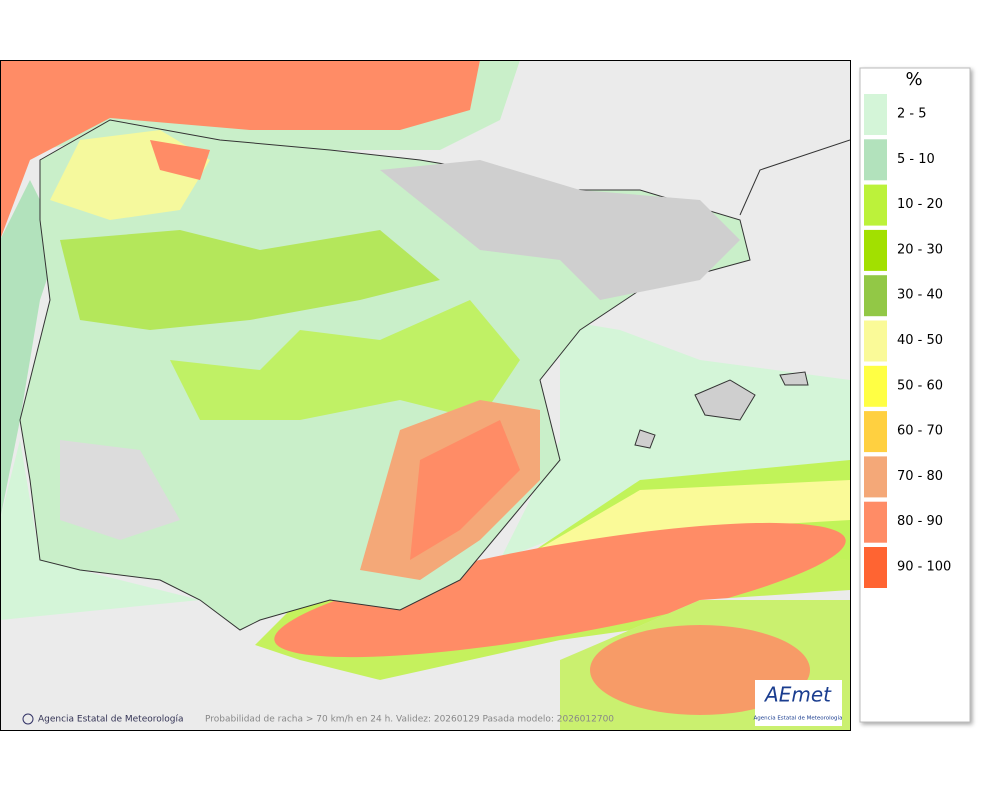 Image resolution: width=1000 pixels, height=794 pixels. What do you see at coordinates (797, 695) in the screenshot?
I see `logo: AEmet` at bounding box center [797, 695].